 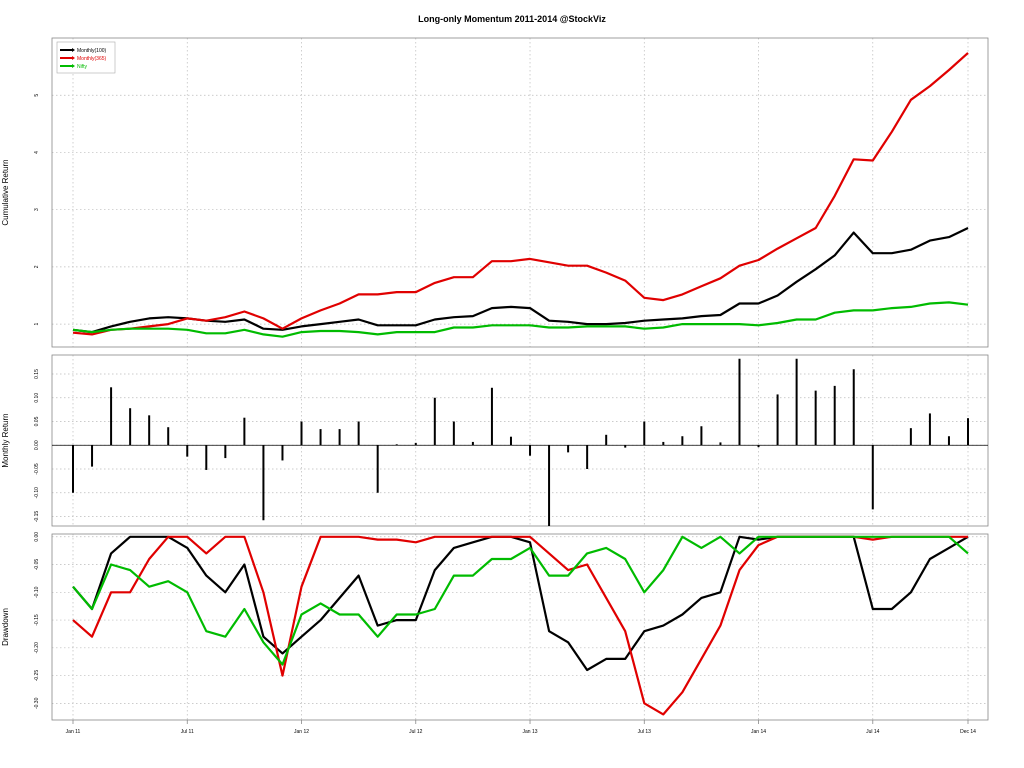 What do you see at coordinates (520, 600) in the screenshot?
I see `drawdown-line-nifty` at bounding box center [520, 600].